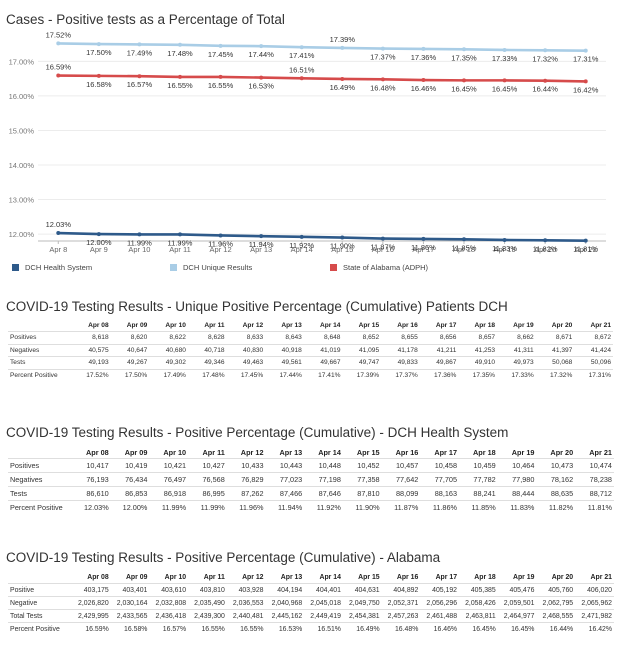 The width and height of the screenshot is (623, 666). What do you see at coordinates (40, 507) in the screenshot?
I see `row-label: Percent Positive` at bounding box center [40, 507].